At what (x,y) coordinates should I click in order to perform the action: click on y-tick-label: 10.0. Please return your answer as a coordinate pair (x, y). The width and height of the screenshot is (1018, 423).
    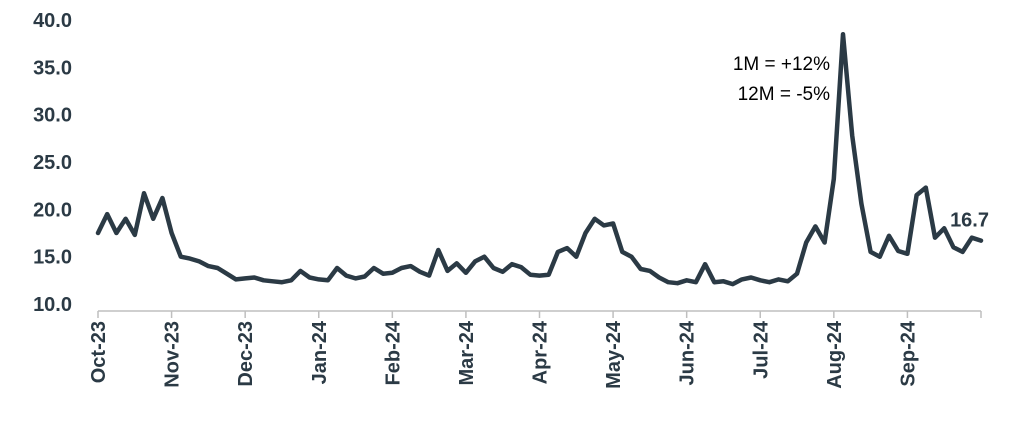
    Looking at the image, I should click on (52, 305).